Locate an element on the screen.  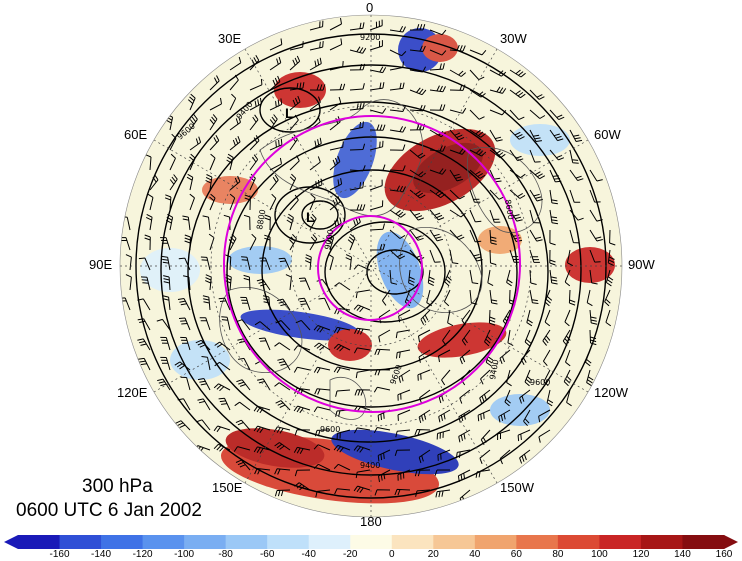
contour-label: 9600 is located at coordinates (540, 382).